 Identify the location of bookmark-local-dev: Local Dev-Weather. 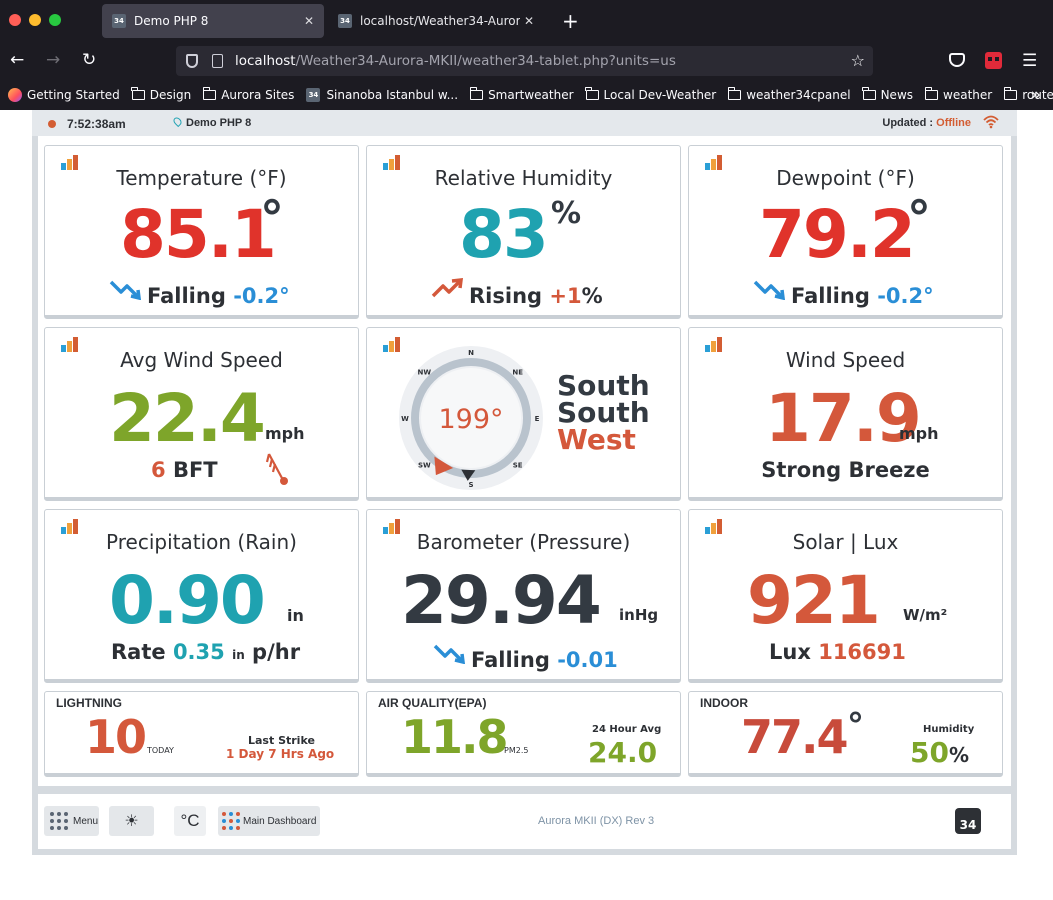
(651, 94).